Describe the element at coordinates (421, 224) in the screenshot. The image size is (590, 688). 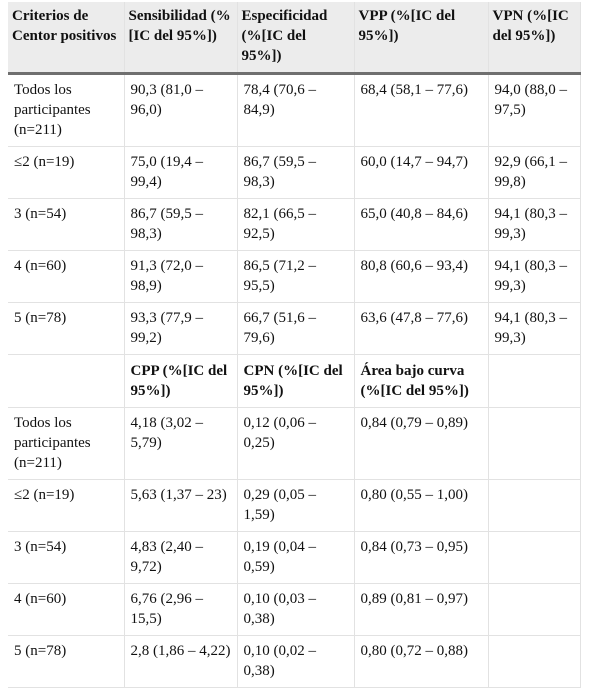
I see `cell-vpp: 65,0 (40,8 – 84,6)` at that location.